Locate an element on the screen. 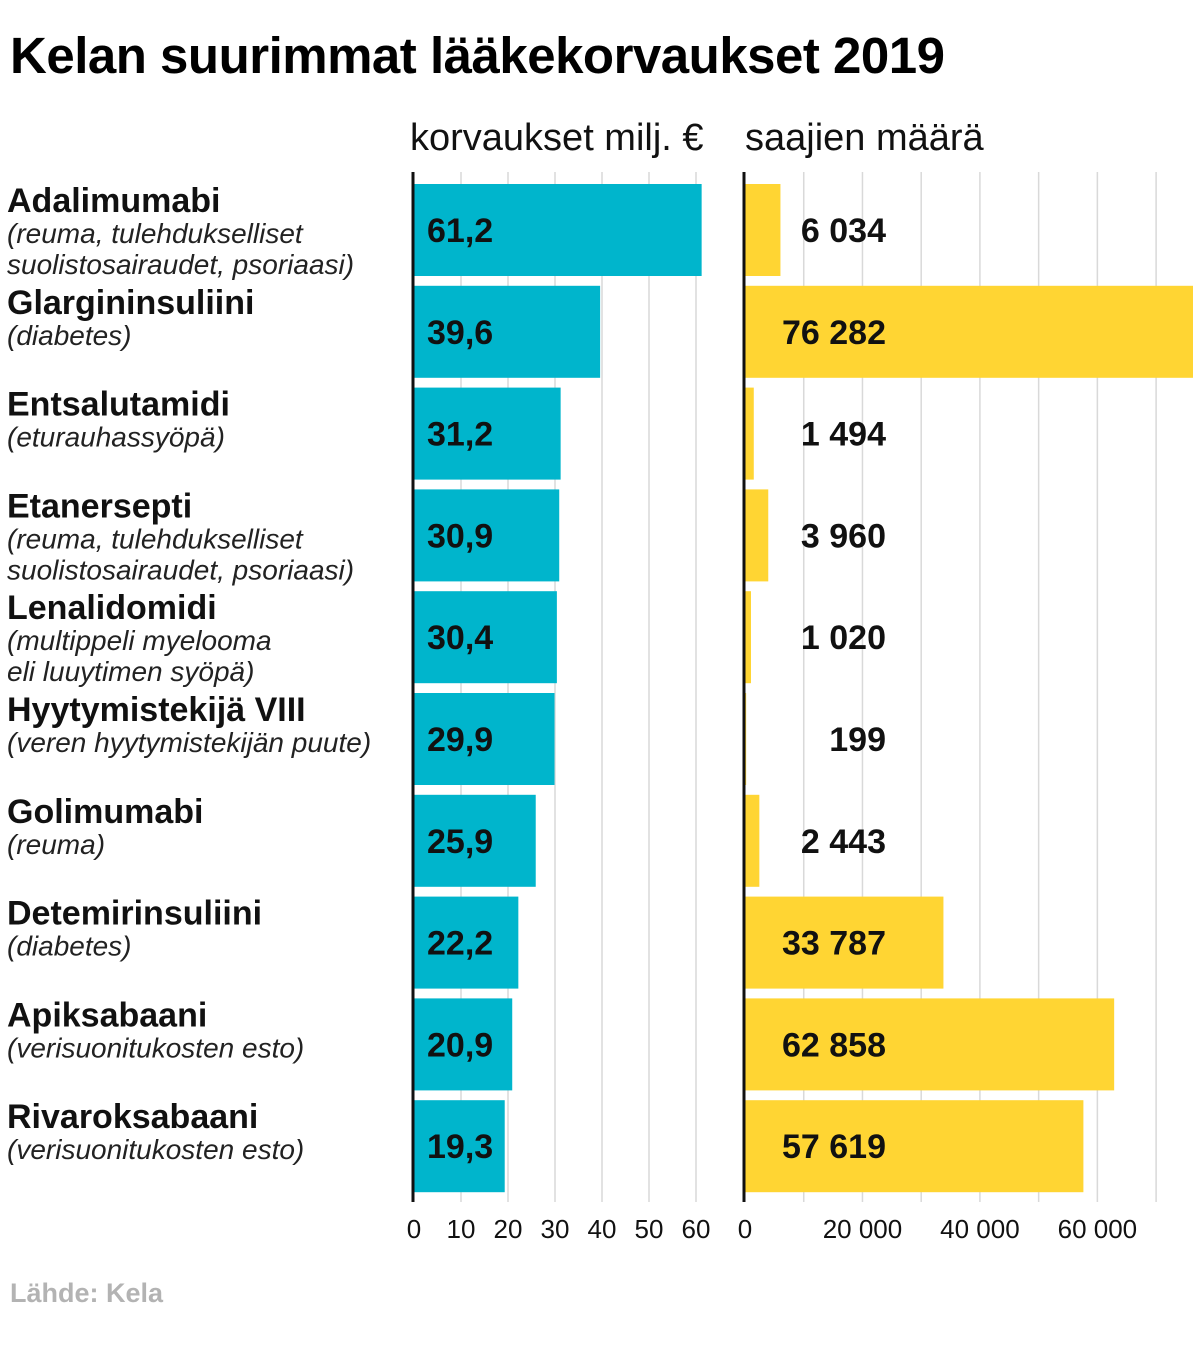 The width and height of the screenshot is (1199, 1356). value-label-korvaukset: 39,6 is located at coordinates (460, 333).